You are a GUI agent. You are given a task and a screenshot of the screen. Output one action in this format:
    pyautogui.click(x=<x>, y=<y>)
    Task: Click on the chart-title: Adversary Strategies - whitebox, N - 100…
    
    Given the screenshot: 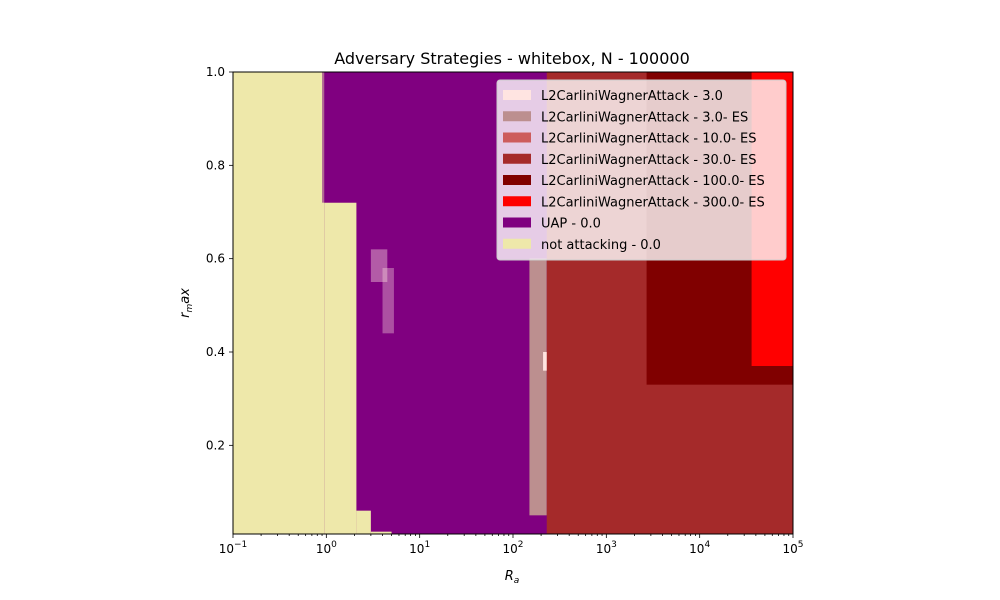 What is the action you would take?
    pyautogui.click(x=512, y=58)
    